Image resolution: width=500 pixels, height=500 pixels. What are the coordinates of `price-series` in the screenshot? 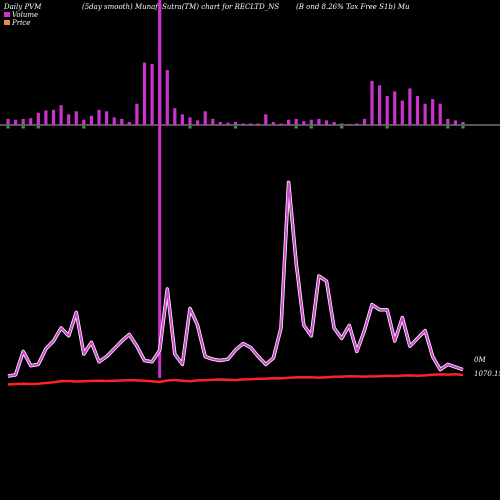 It's located at (235, 379).